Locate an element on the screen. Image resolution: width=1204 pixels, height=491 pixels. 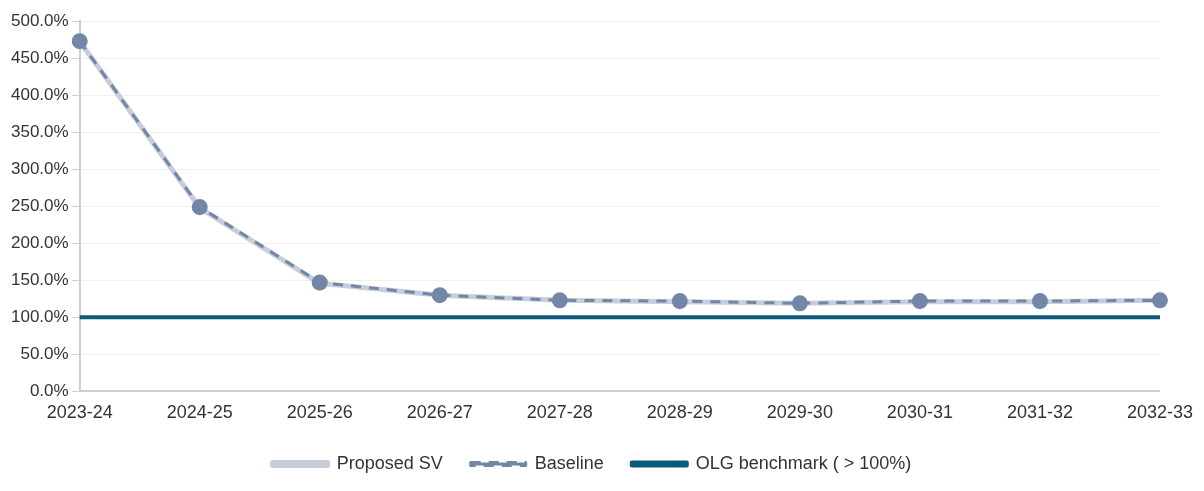
y-tick-label: 50.0% is located at coordinates (44, 354).